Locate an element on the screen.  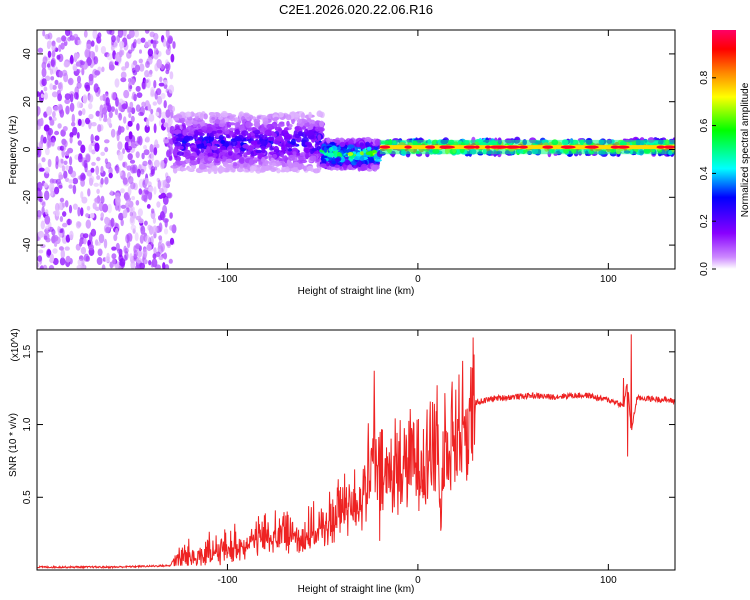
snr-y-label: SNR (10 * v/v) is located at coordinates (13, 445).